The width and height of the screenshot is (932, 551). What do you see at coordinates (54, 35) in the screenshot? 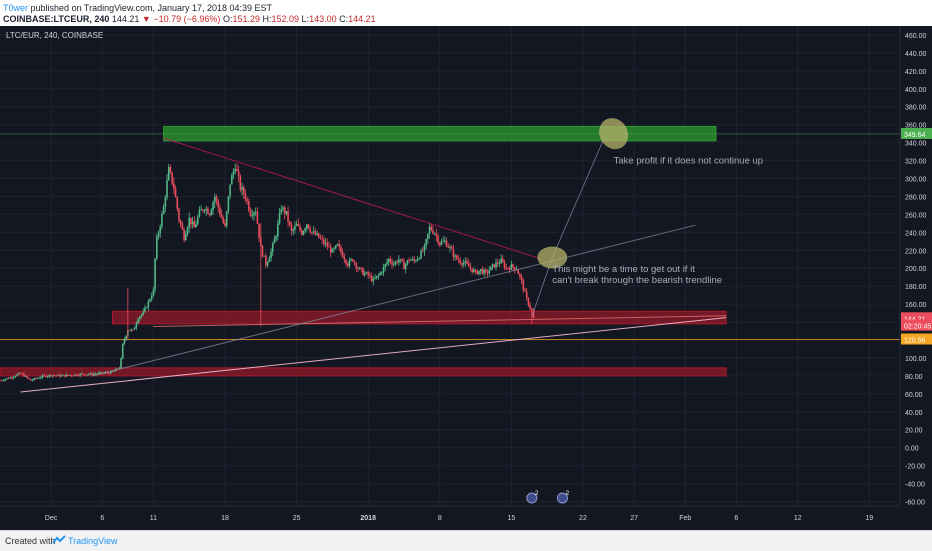
I see `chart-title: LTC/EUR, 240, COINBASE` at bounding box center [54, 35].